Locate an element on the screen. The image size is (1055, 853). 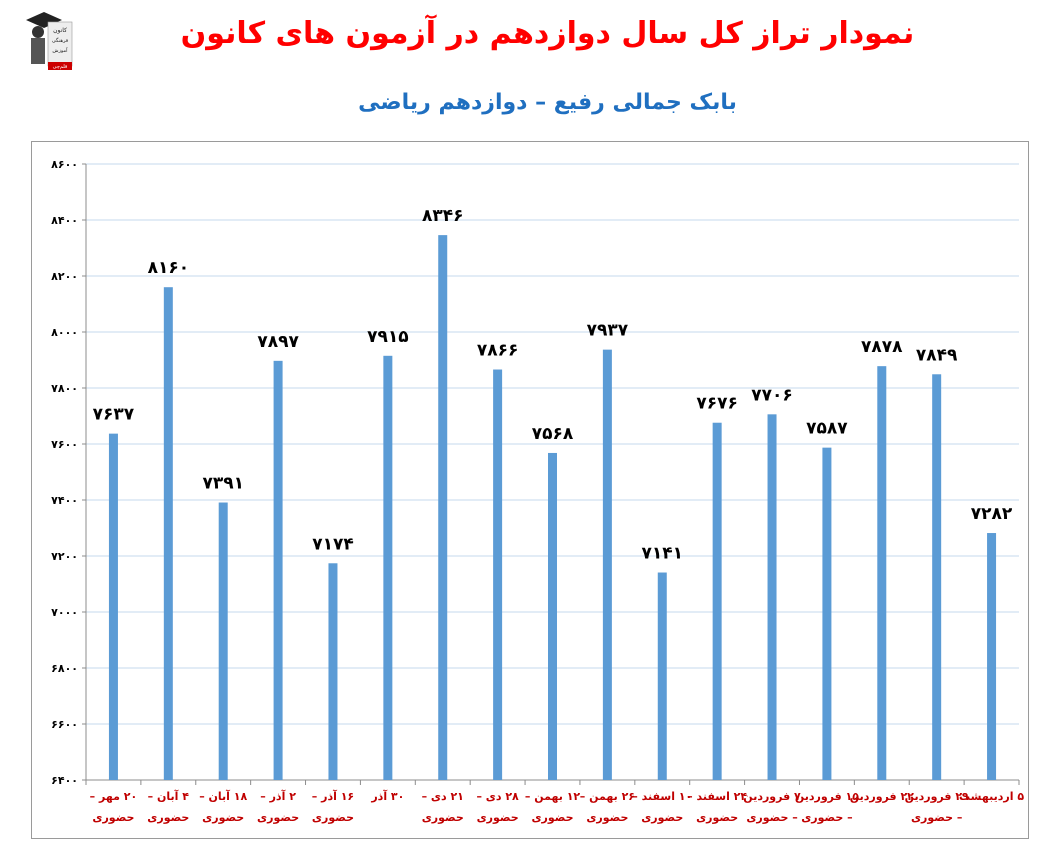
data-label: ۷۸۴۹ is located at coordinates (937, 355).